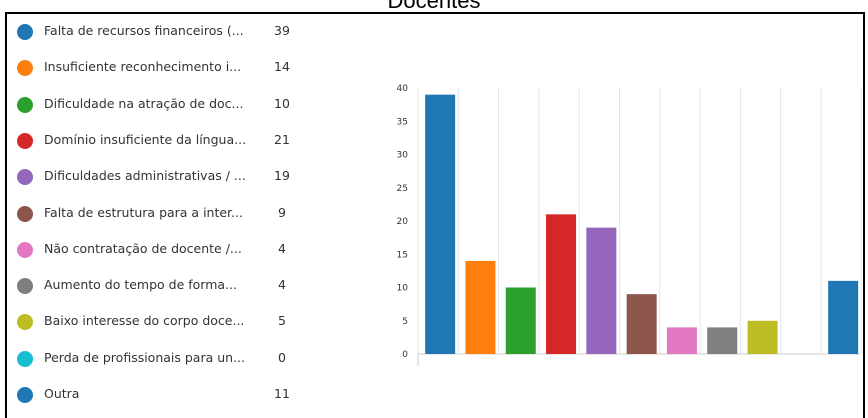  What do you see at coordinates (403, 222) in the screenshot?
I see `y-tick-label: 20` at bounding box center [403, 222].